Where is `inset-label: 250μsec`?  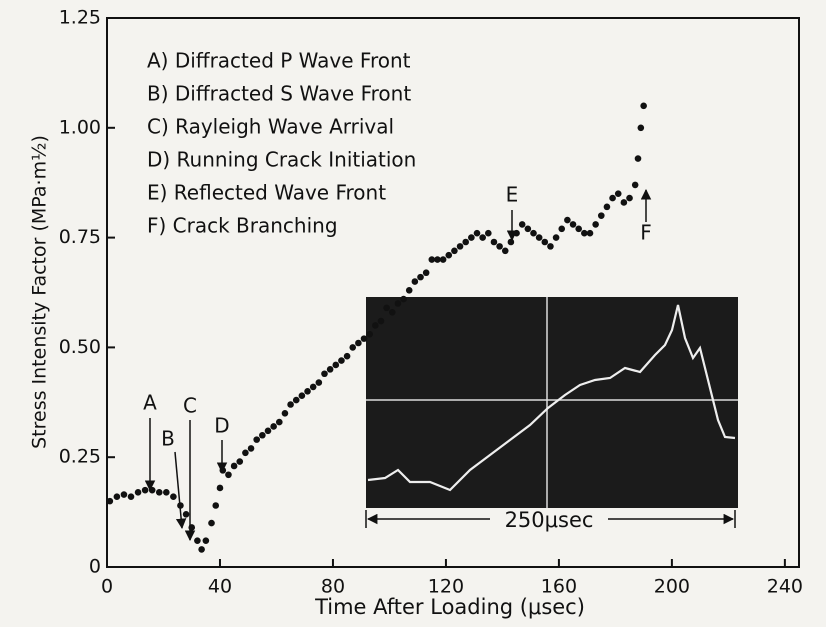
inset-label: 250μsec is located at coordinates (549, 520).